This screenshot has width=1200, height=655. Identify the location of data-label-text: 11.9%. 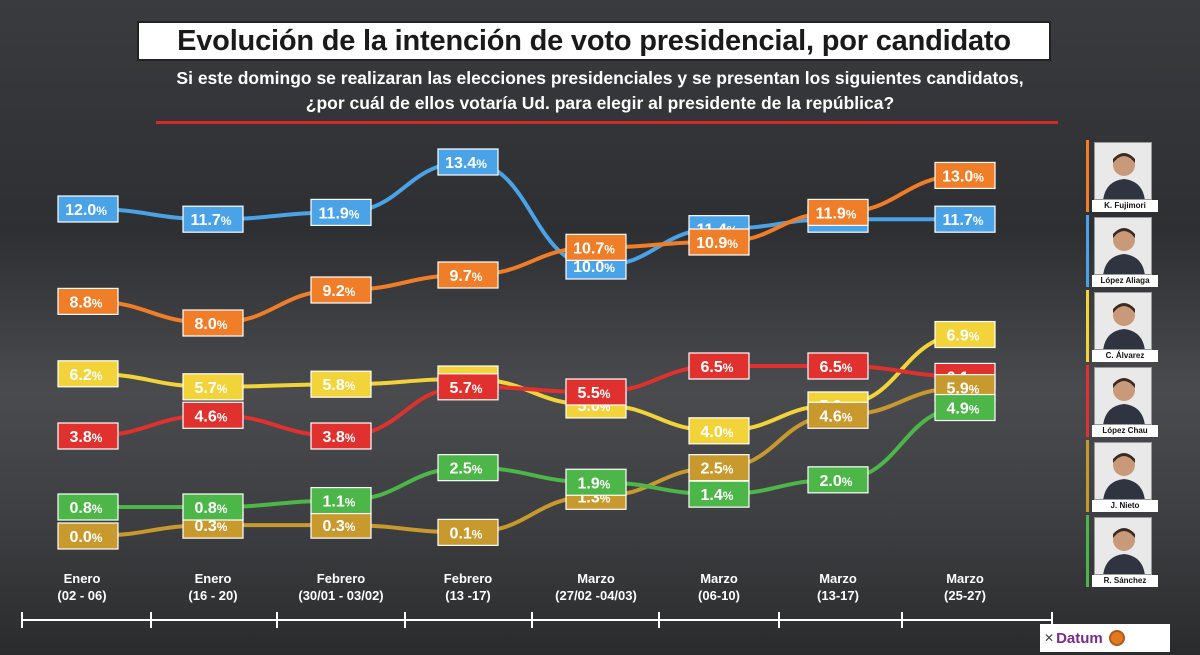
(339, 213).